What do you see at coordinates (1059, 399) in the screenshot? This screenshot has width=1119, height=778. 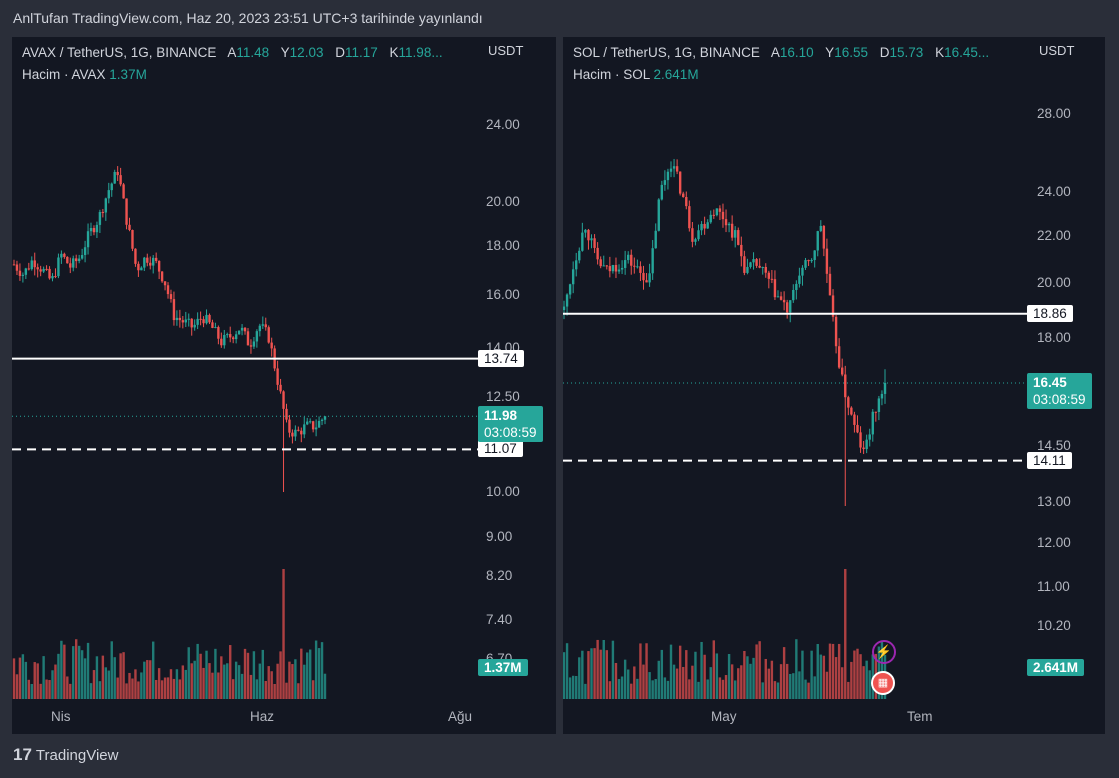 I see `countdown-timer: 03:08:59` at bounding box center [1059, 399].